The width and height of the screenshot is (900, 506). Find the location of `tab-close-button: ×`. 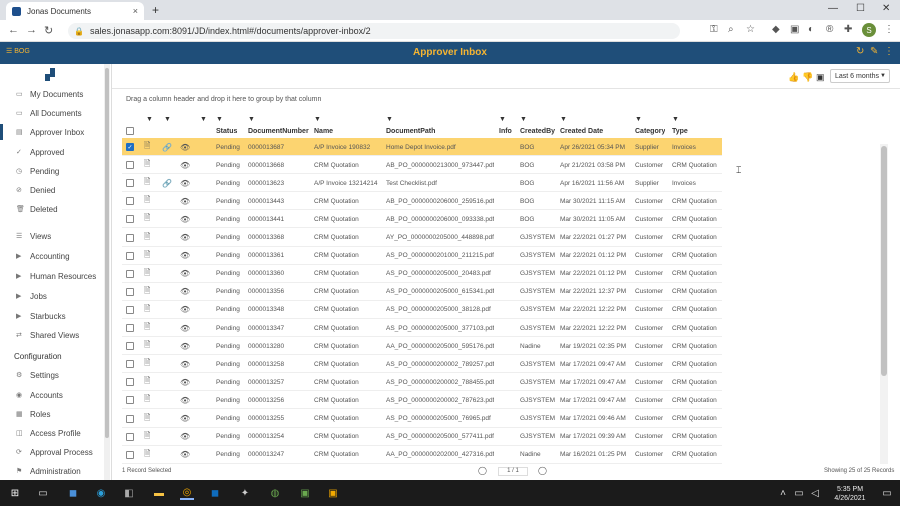

tab-close-button: × is located at coordinates (135, 11).